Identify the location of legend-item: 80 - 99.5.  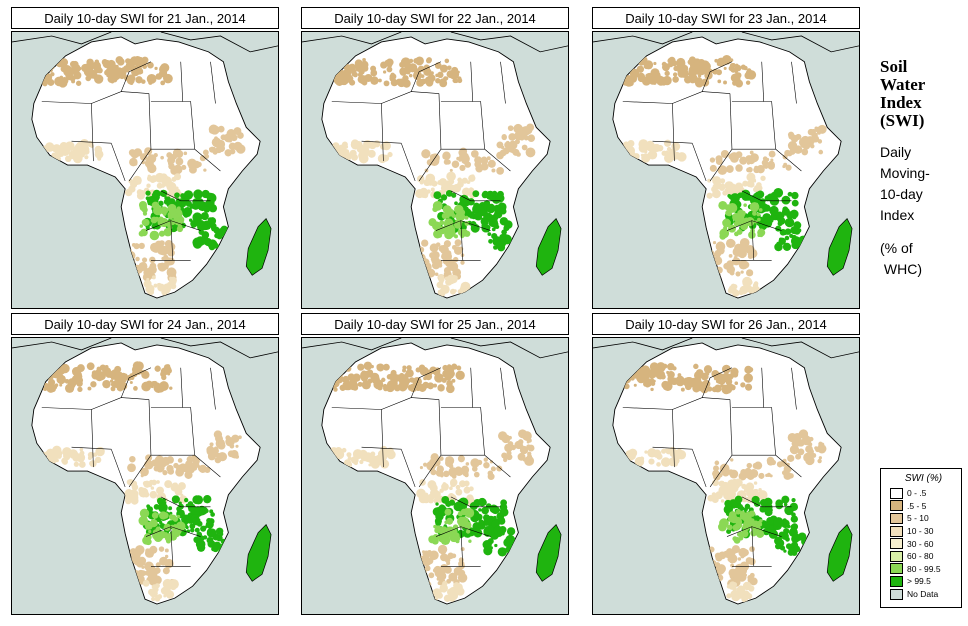
(923, 569).